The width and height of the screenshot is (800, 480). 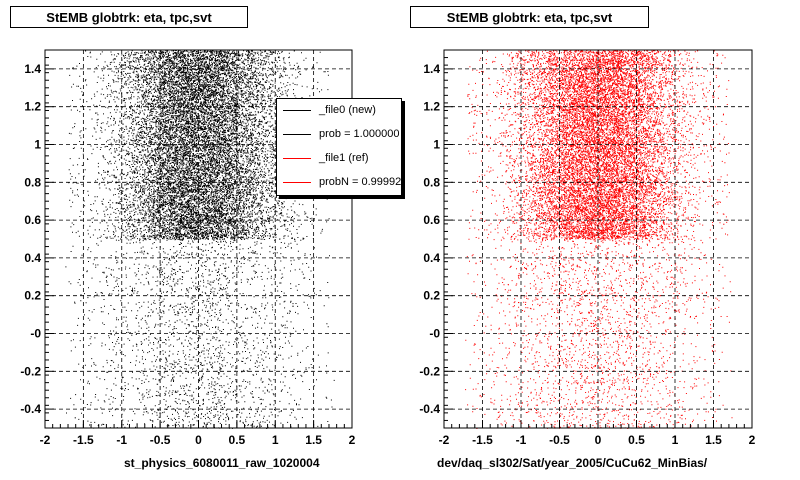 I want to click on legend-label: probN = 0.999927, so click(x=360, y=182).